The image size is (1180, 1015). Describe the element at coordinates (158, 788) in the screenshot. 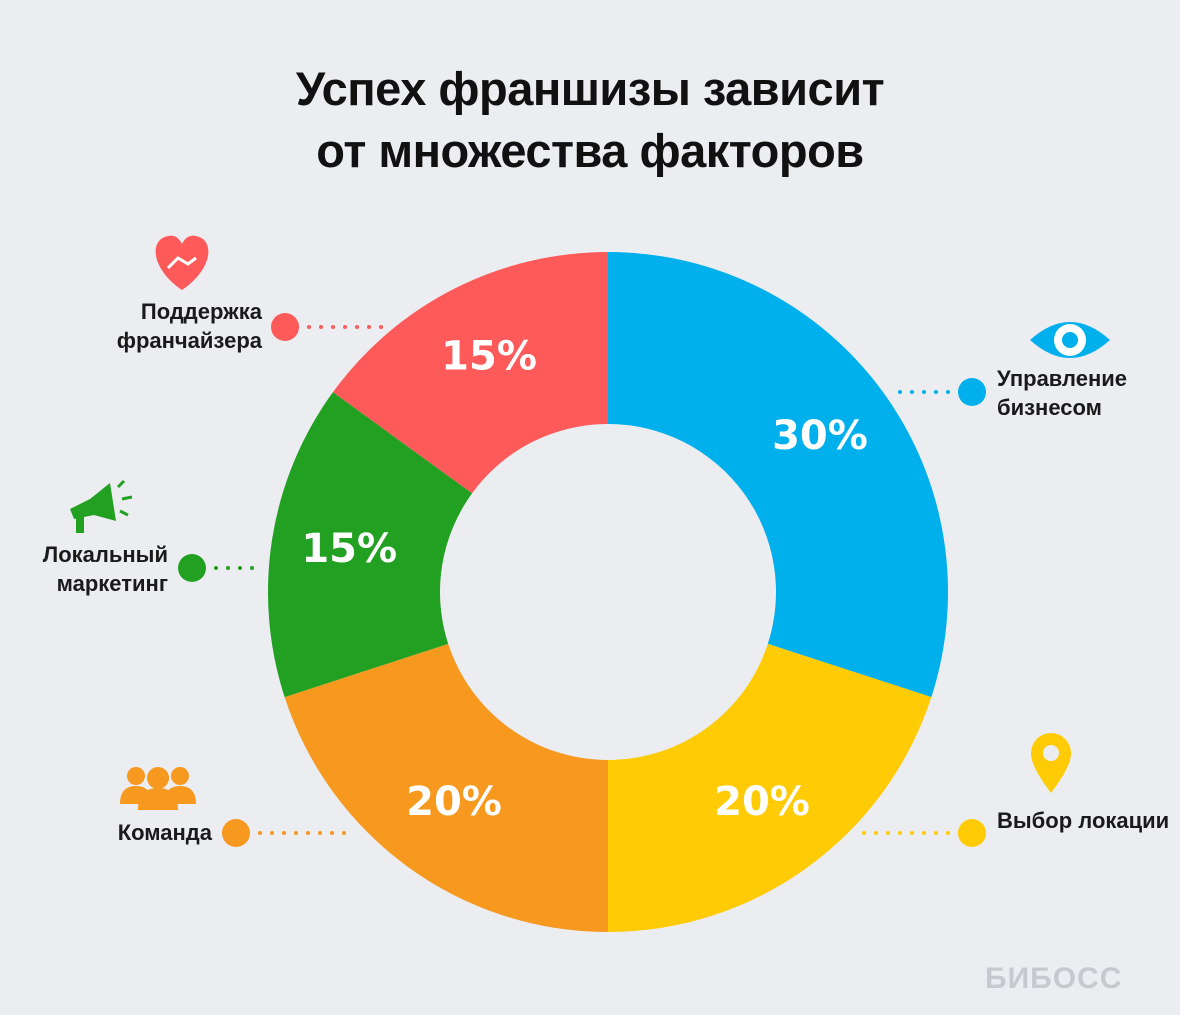

I see `icon-people` at that location.